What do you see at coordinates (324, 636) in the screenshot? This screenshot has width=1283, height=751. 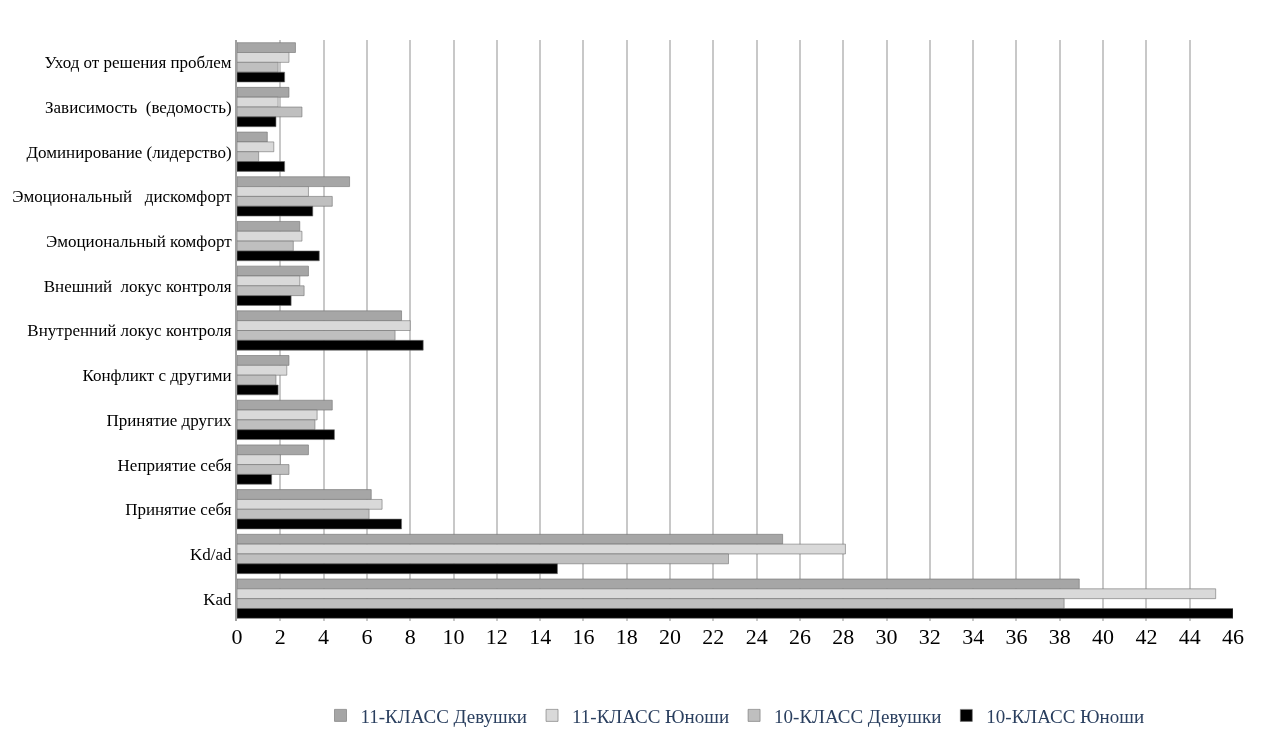 I see `x-tick-label: 4` at bounding box center [324, 636].